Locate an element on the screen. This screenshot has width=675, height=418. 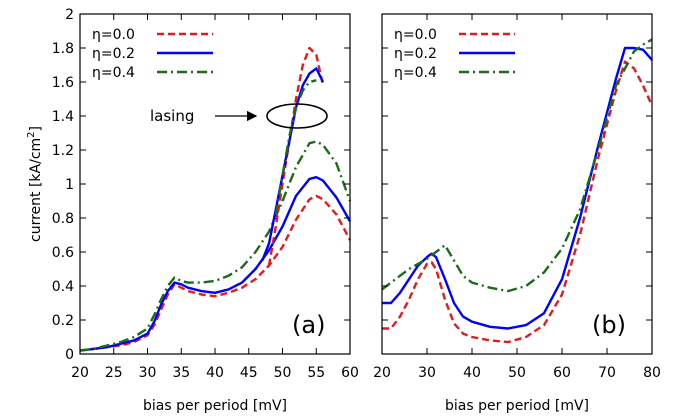
panel-b-x-axis-title: bias per period [mV] is located at coordinates (517, 406).